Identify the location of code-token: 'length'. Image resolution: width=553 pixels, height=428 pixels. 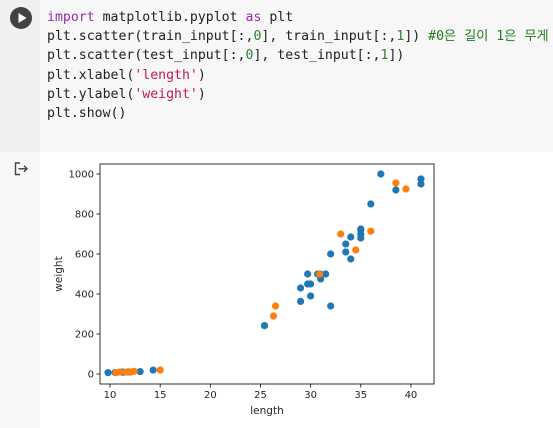
(166, 75).